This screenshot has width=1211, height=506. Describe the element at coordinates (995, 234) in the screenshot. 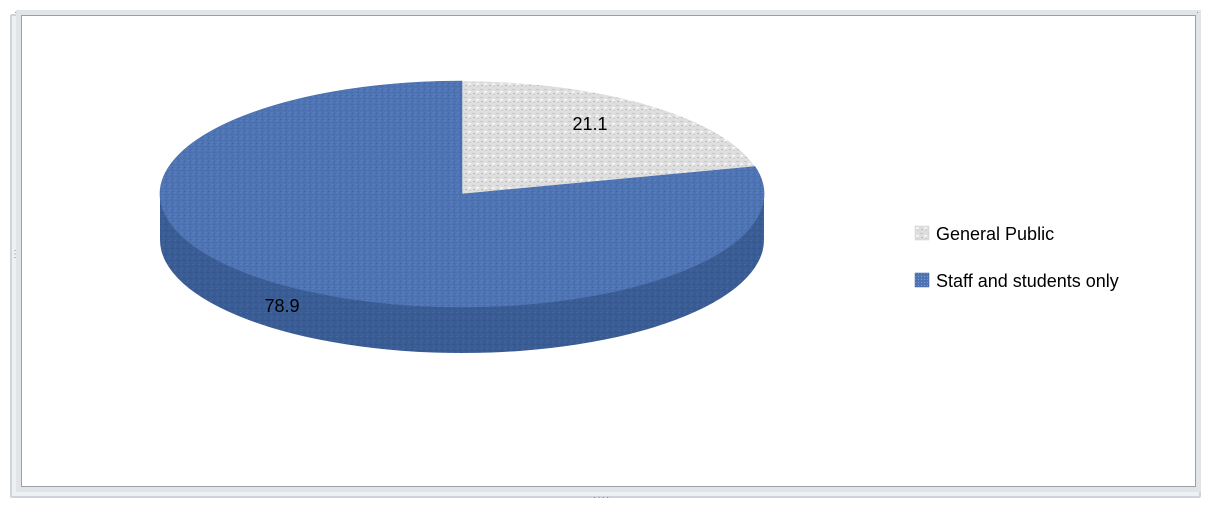

I see `legend-label-general-public: General Public` at that location.